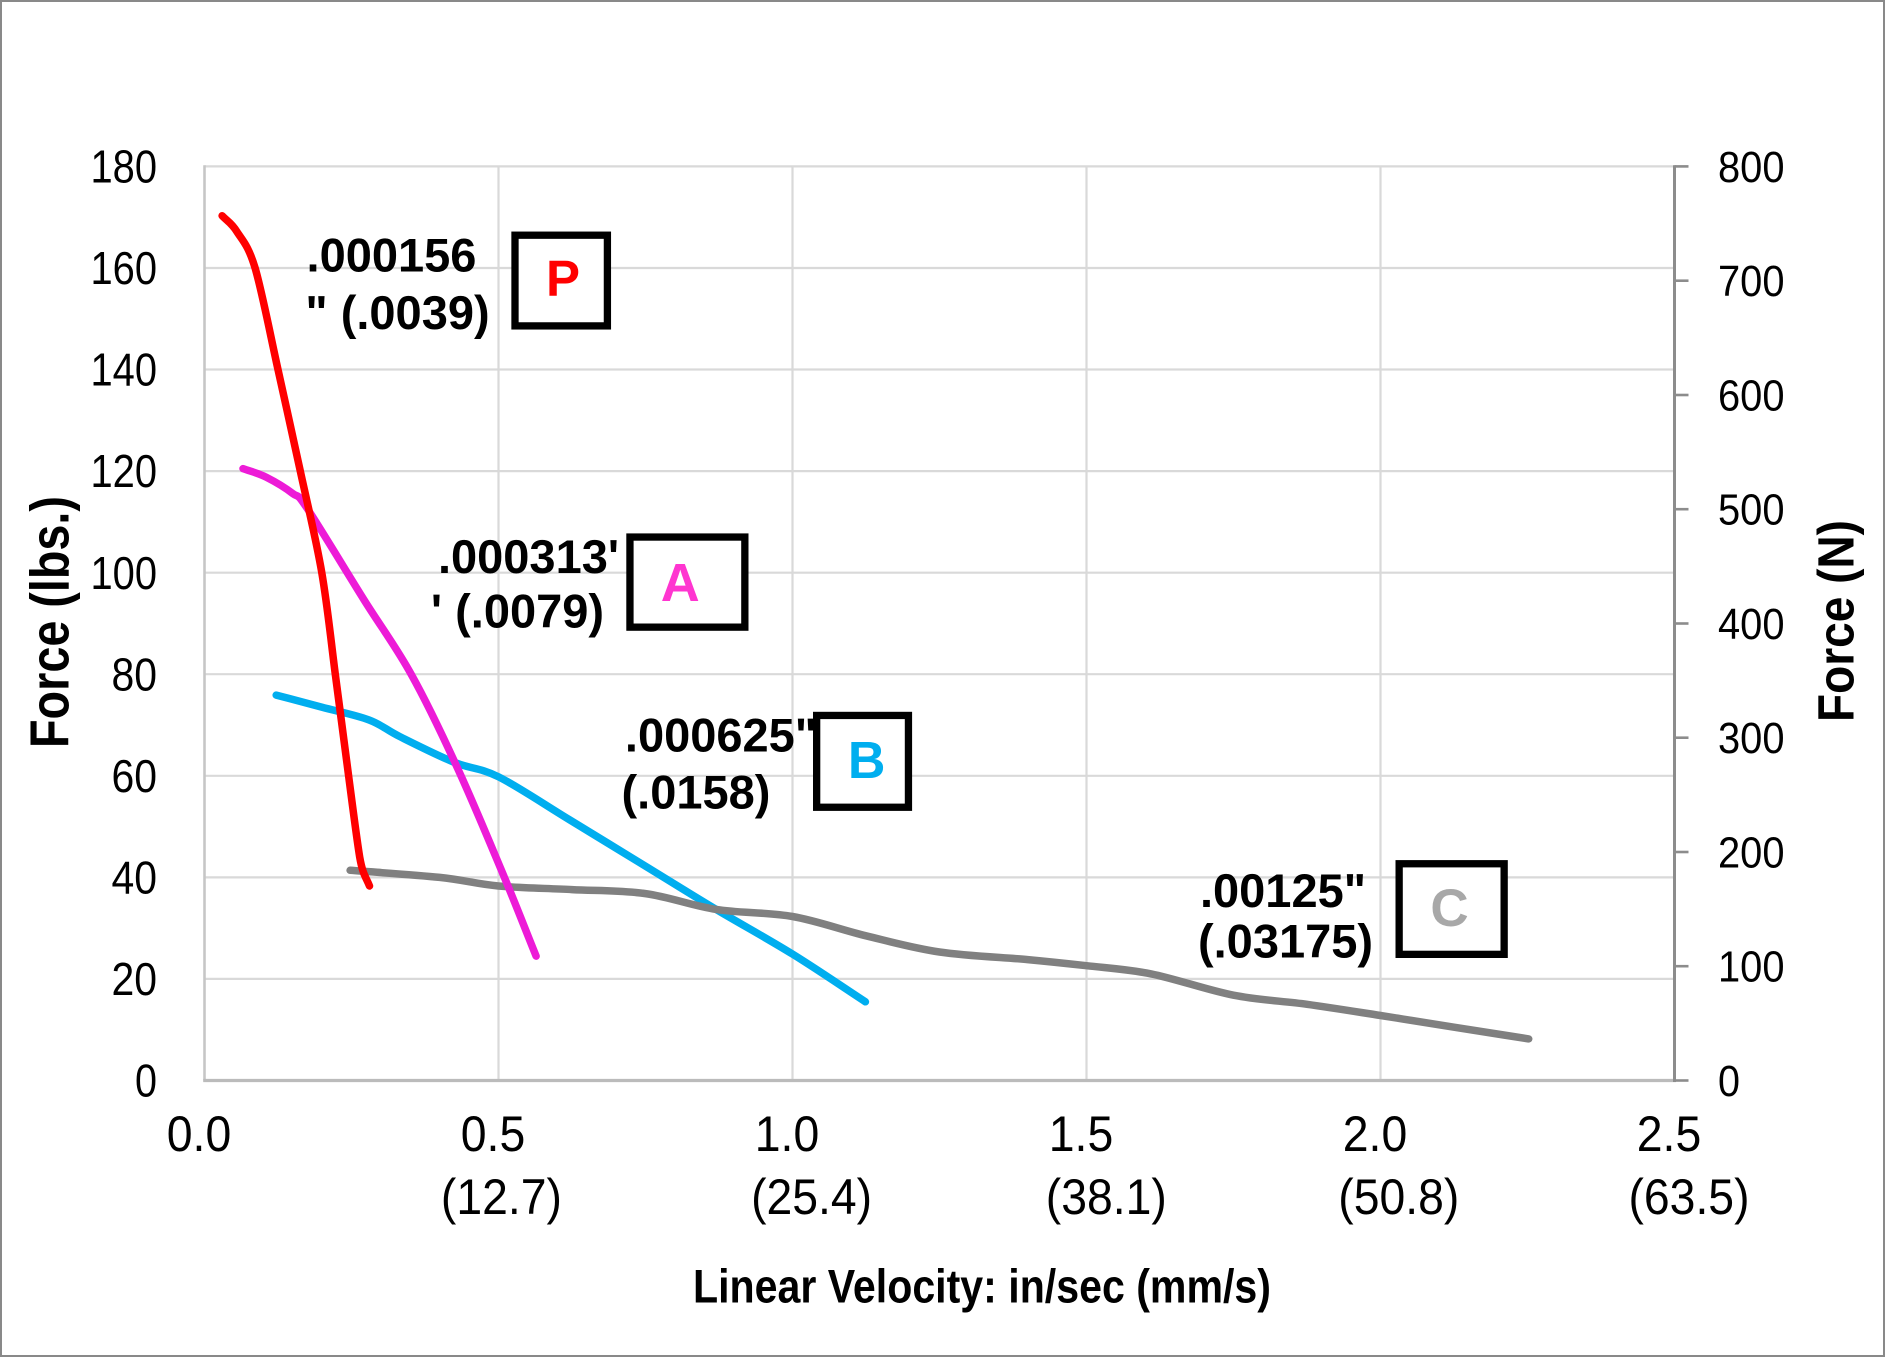  I want to click on svg-text: .000156, so click(392, 255).